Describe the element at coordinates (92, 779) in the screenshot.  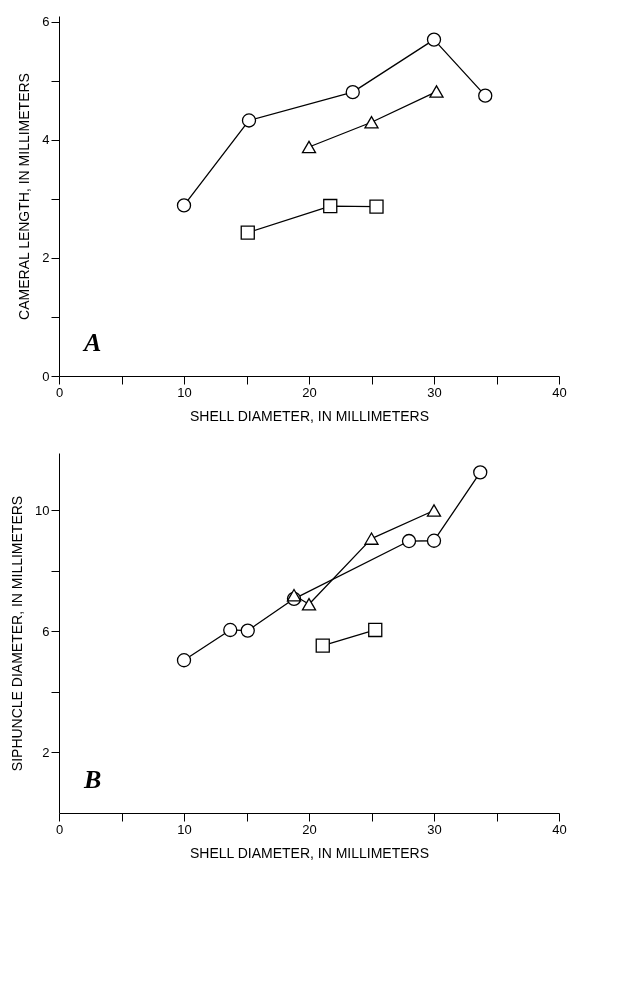
I see `annotation: B` at that location.